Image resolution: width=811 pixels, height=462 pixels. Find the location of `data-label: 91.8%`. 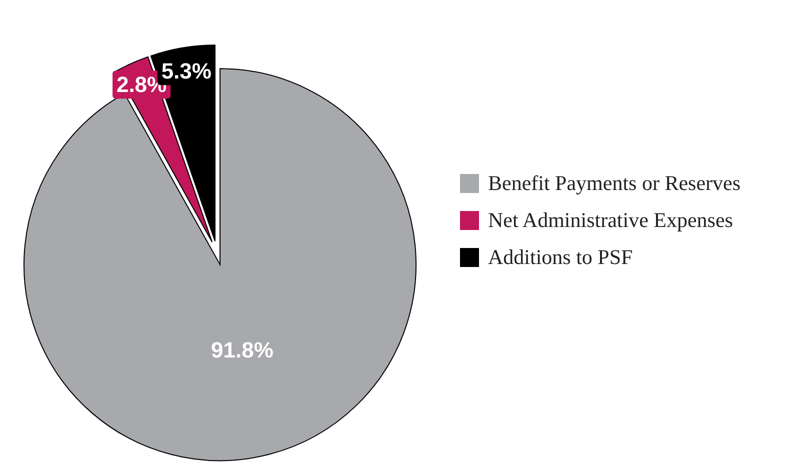

data-label: 91.8% is located at coordinates (242, 349).